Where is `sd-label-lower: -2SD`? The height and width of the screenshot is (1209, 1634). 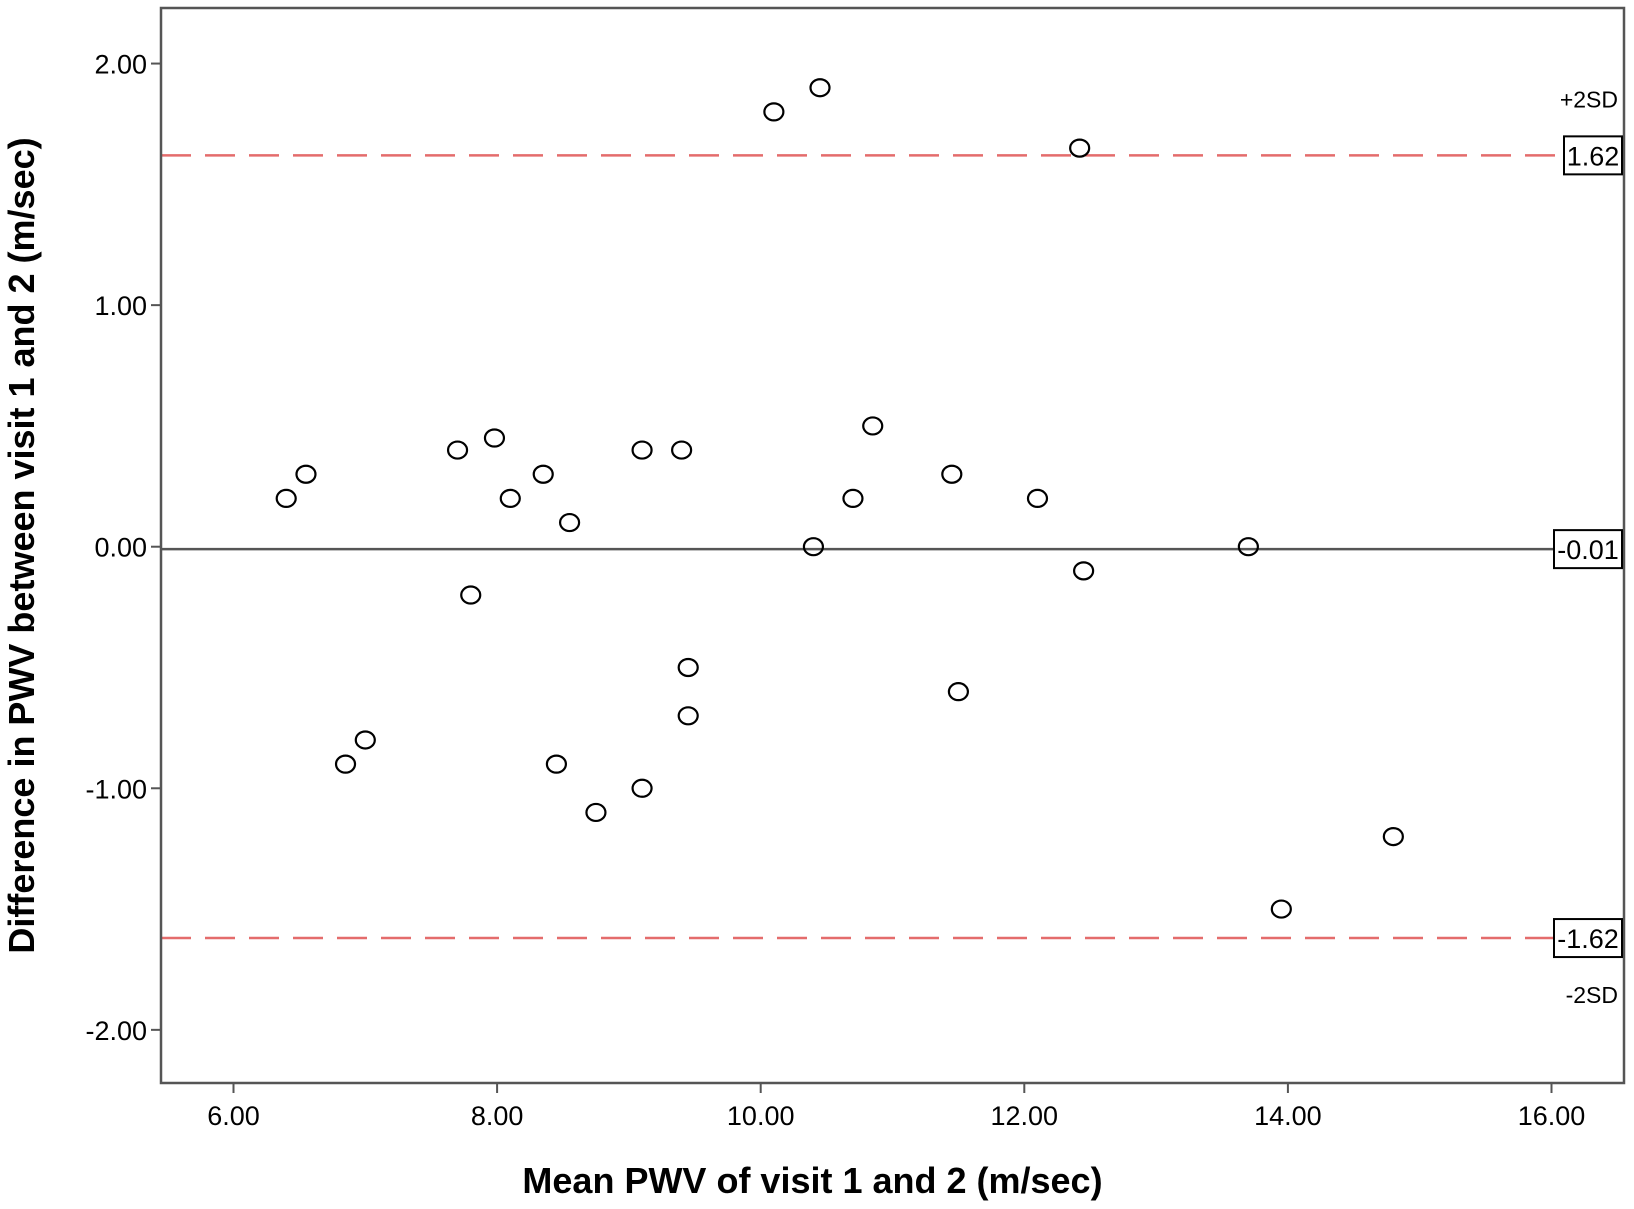
sd-label-lower: -2SD is located at coordinates (1592, 995).